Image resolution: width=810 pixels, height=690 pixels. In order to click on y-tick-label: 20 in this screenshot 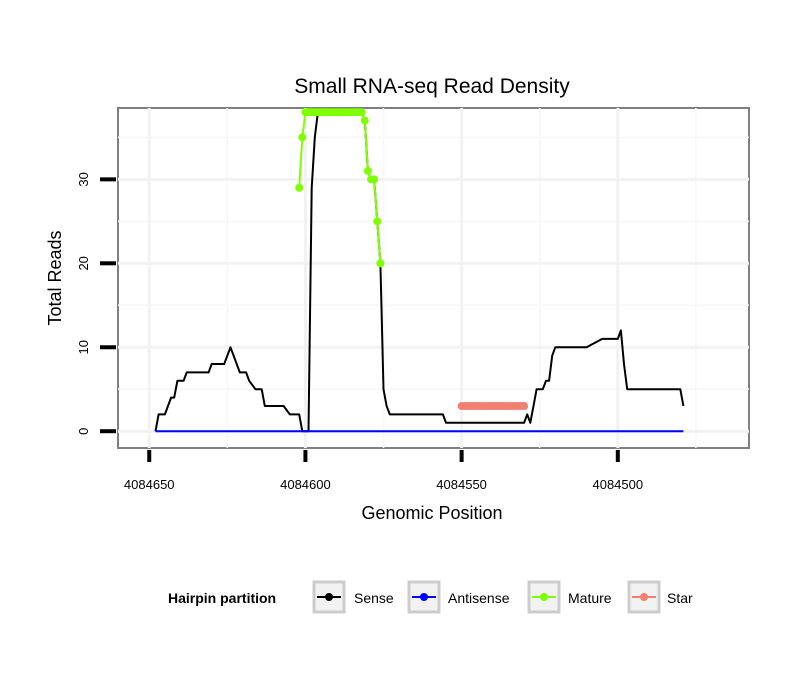, I will do `click(83, 263)`.